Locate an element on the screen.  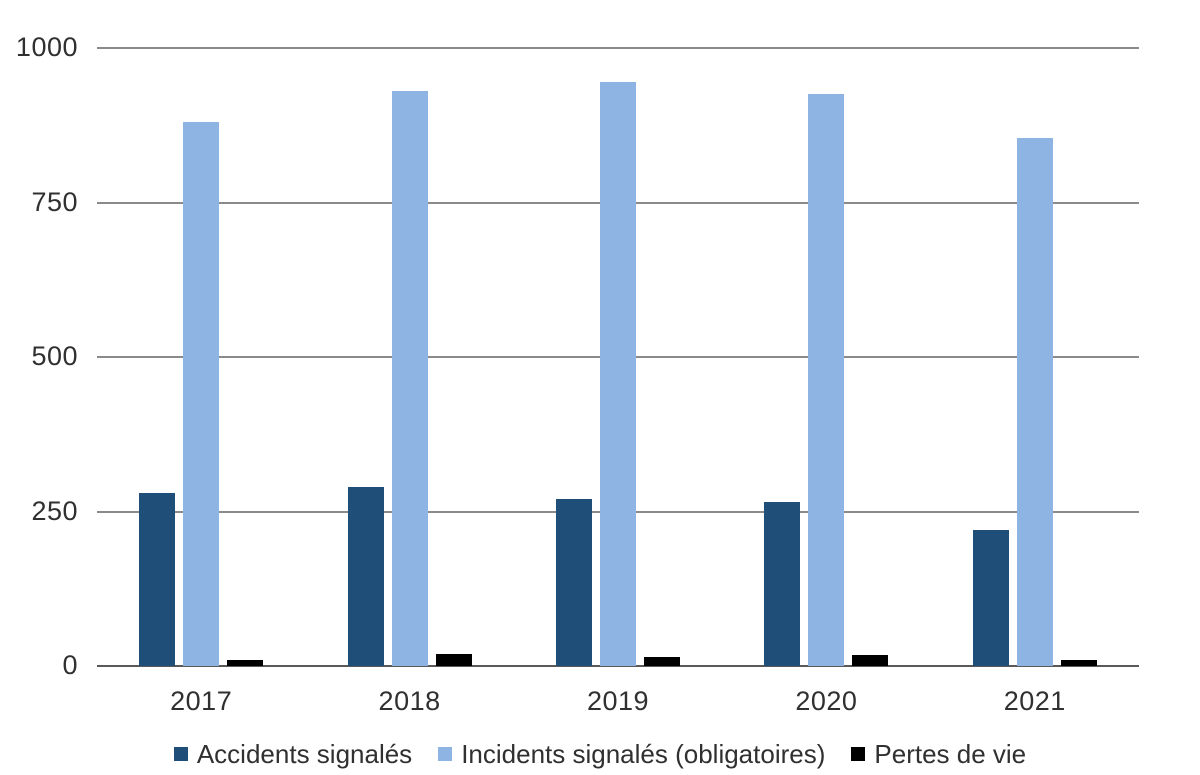
bar-pertes-de-vie-2017 is located at coordinates (245, 663).